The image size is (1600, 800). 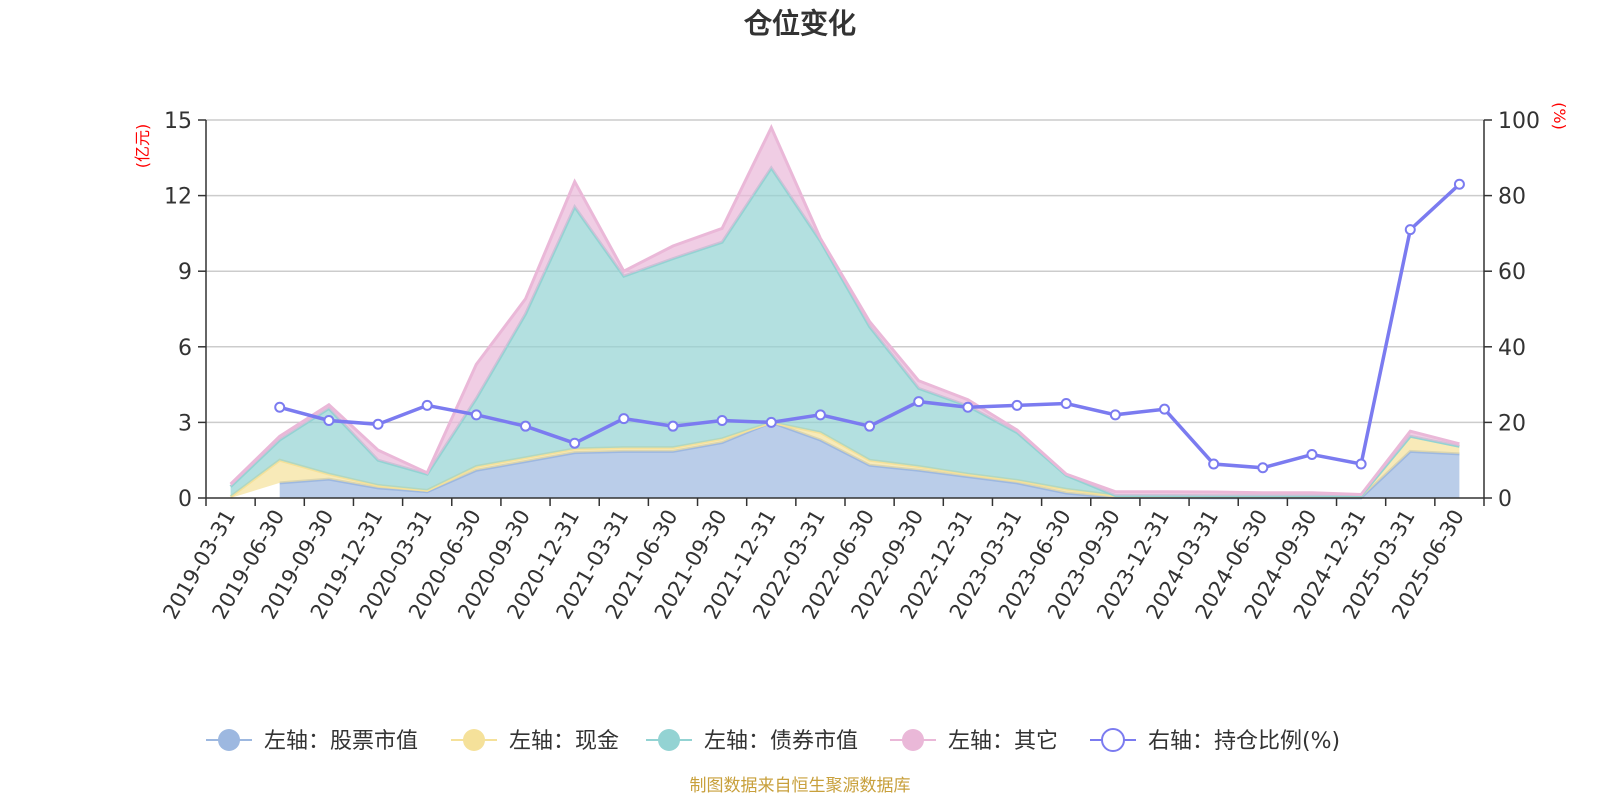 What do you see at coordinates (178, 121) in the screenshot?
I see `left-tick-label: 15` at bounding box center [178, 121].